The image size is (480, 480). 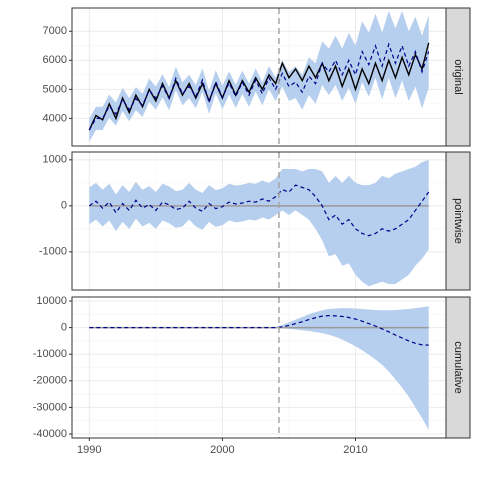 What do you see at coordinates (55, 118) in the screenshot?
I see `y-tick-label: 4000` at bounding box center [55, 118].